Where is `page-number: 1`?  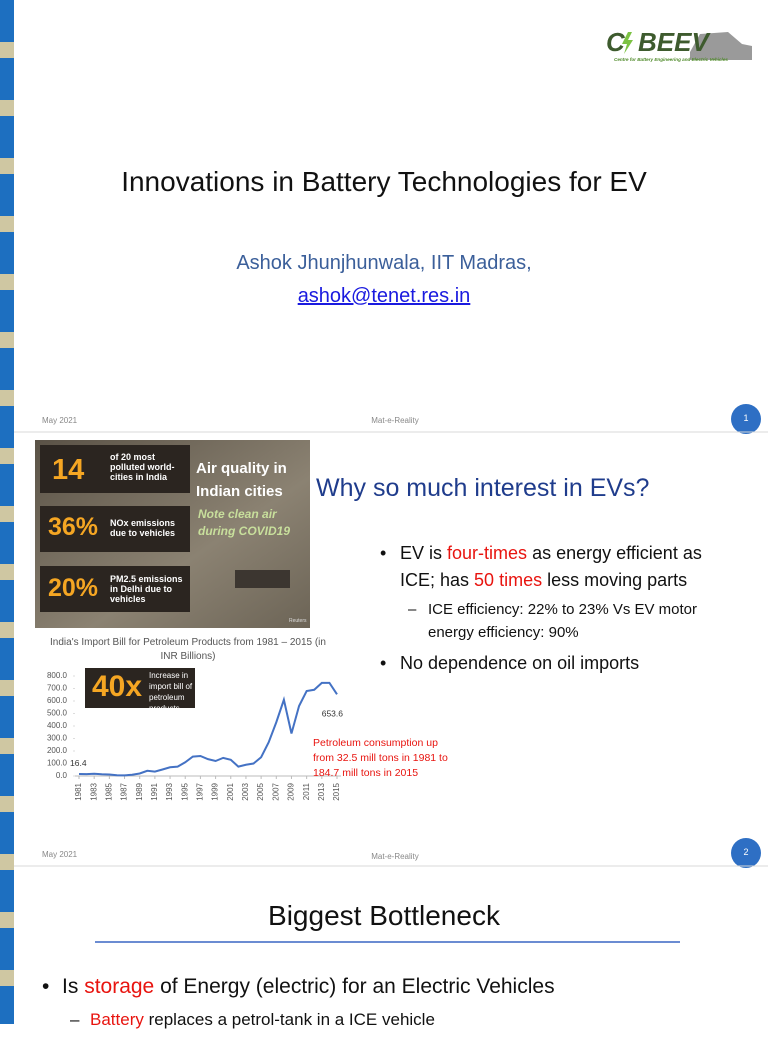
page-number: 1 is located at coordinates (746, 418).